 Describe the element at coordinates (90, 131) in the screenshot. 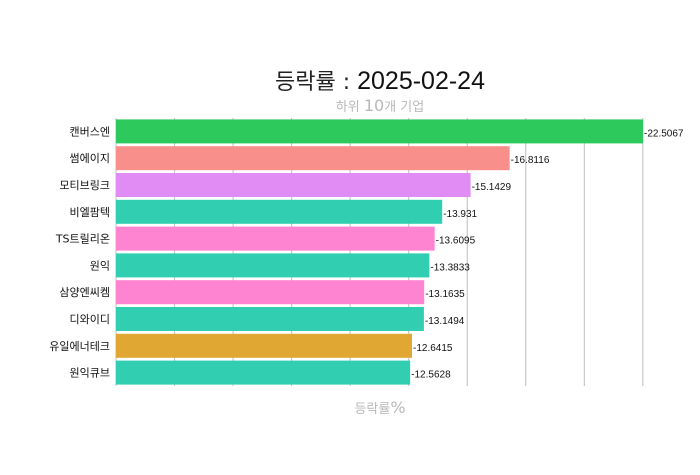

I see `category-label: 캔버스엔` at that location.